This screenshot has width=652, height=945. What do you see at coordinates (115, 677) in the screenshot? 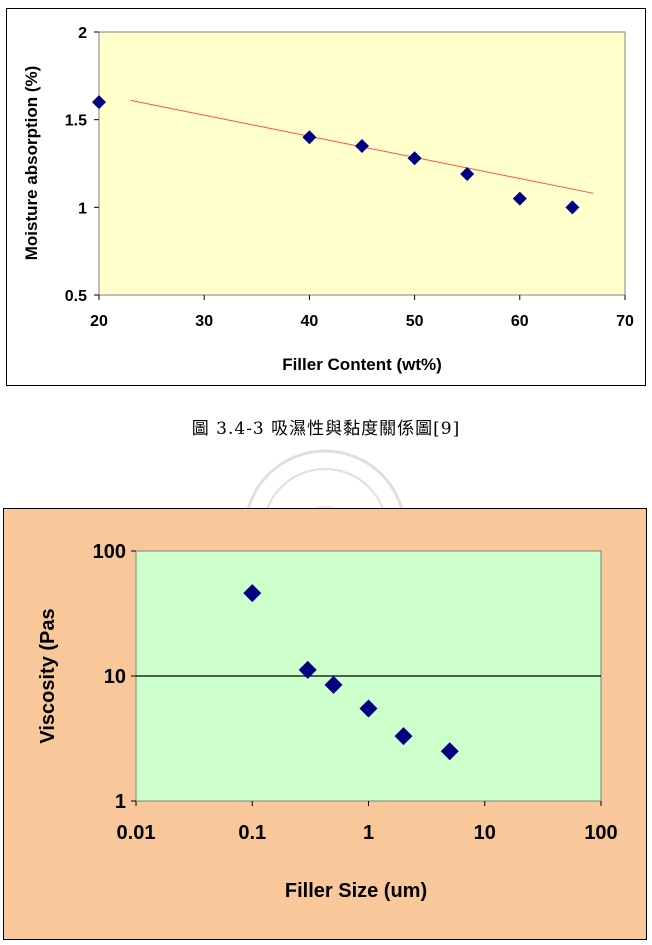
I see `y-tick-label: 10` at bounding box center [115, 677].